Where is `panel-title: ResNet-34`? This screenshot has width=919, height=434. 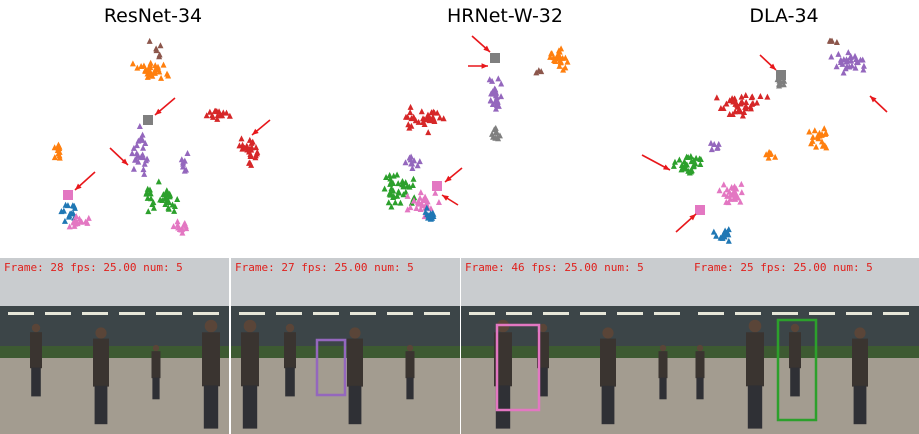
panel-title: ResNet-34 is located at coordinates (153, 16).